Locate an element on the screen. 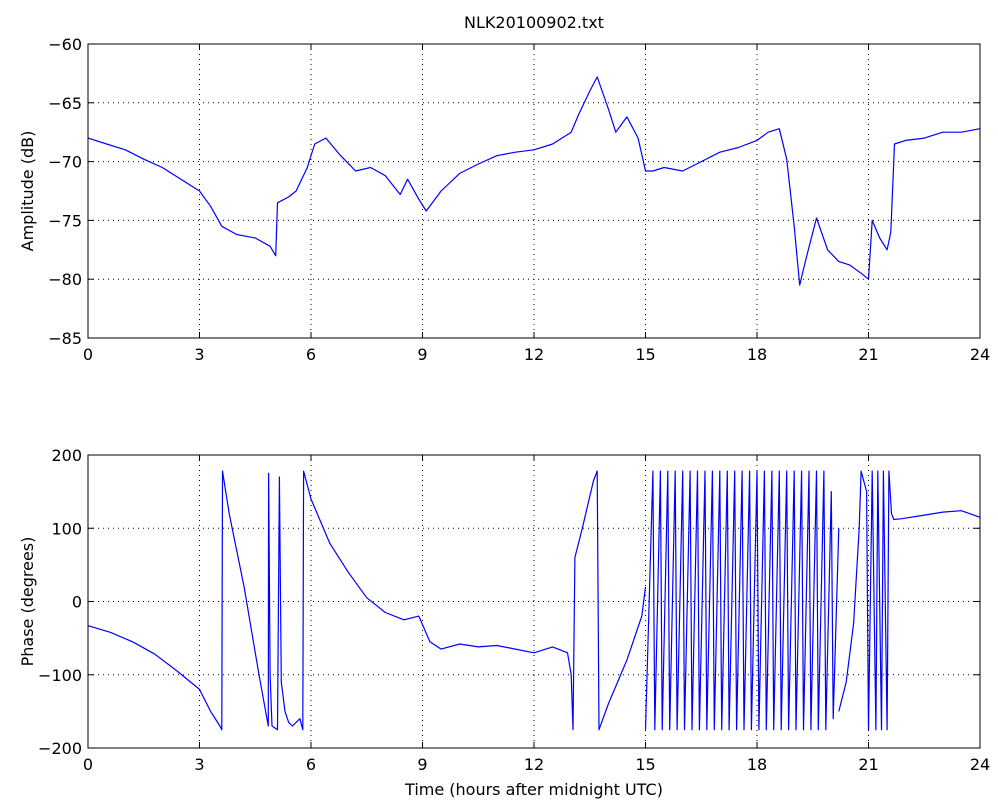  y-tick-label: −60 is located at coordinates (65, 44).